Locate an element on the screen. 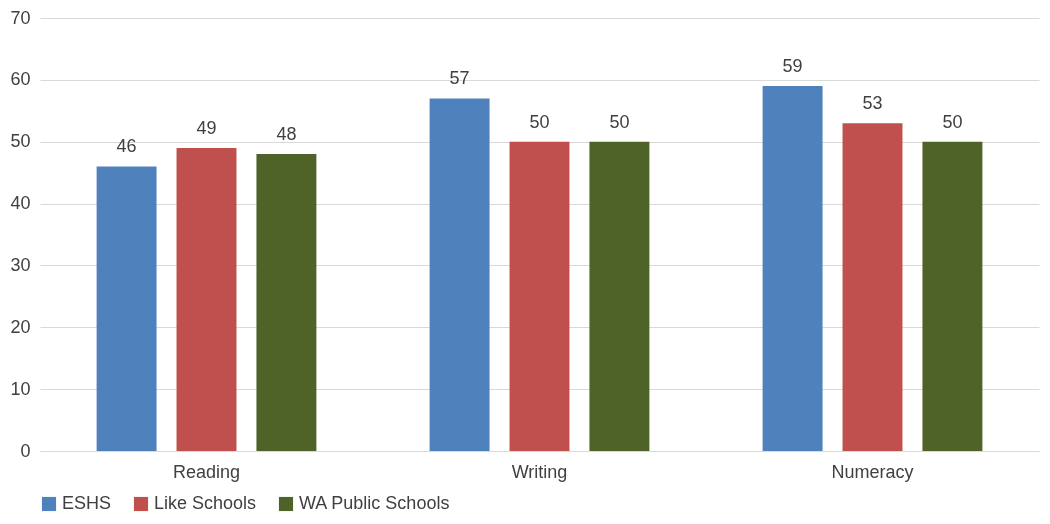 The width and height of the screenshot is (1050, 524). x-tick-label: Numeracy is located at coordinates (872, 471).